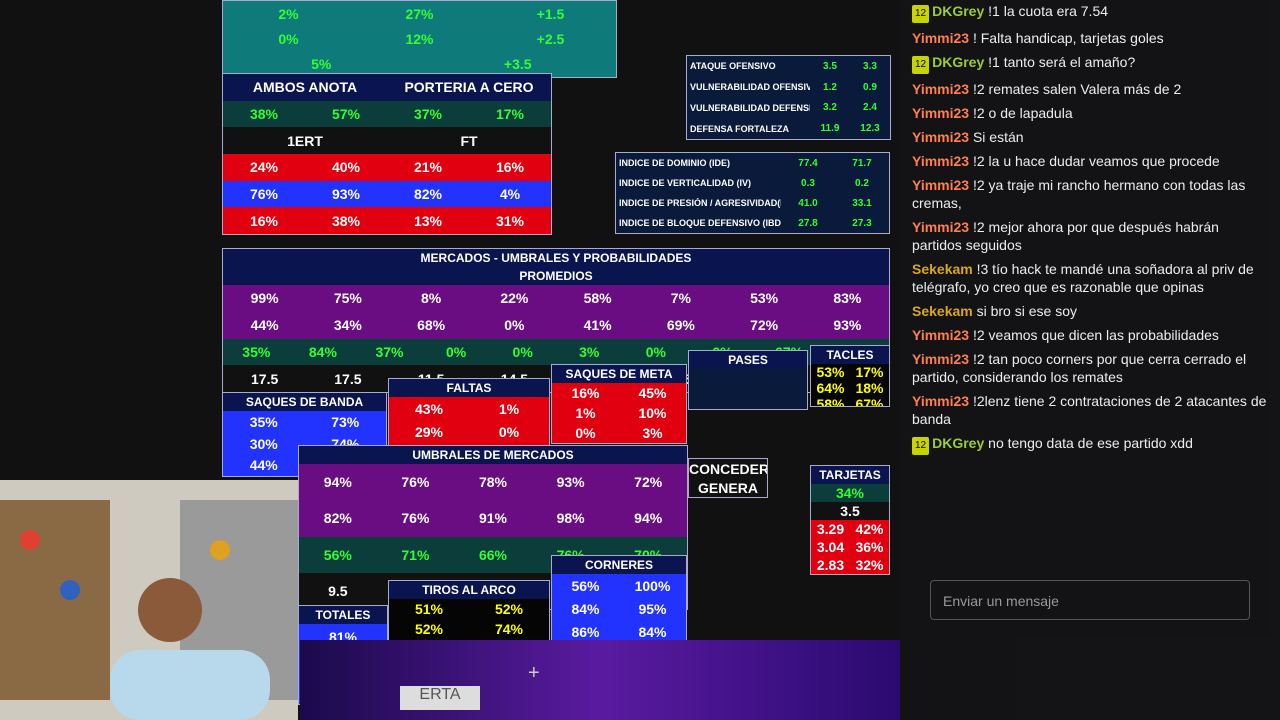 This screenshot has width=1280, height=720. Describe the element at coordinates (830, 529) in the screenshot. I see `cell: 3.29` at that location.